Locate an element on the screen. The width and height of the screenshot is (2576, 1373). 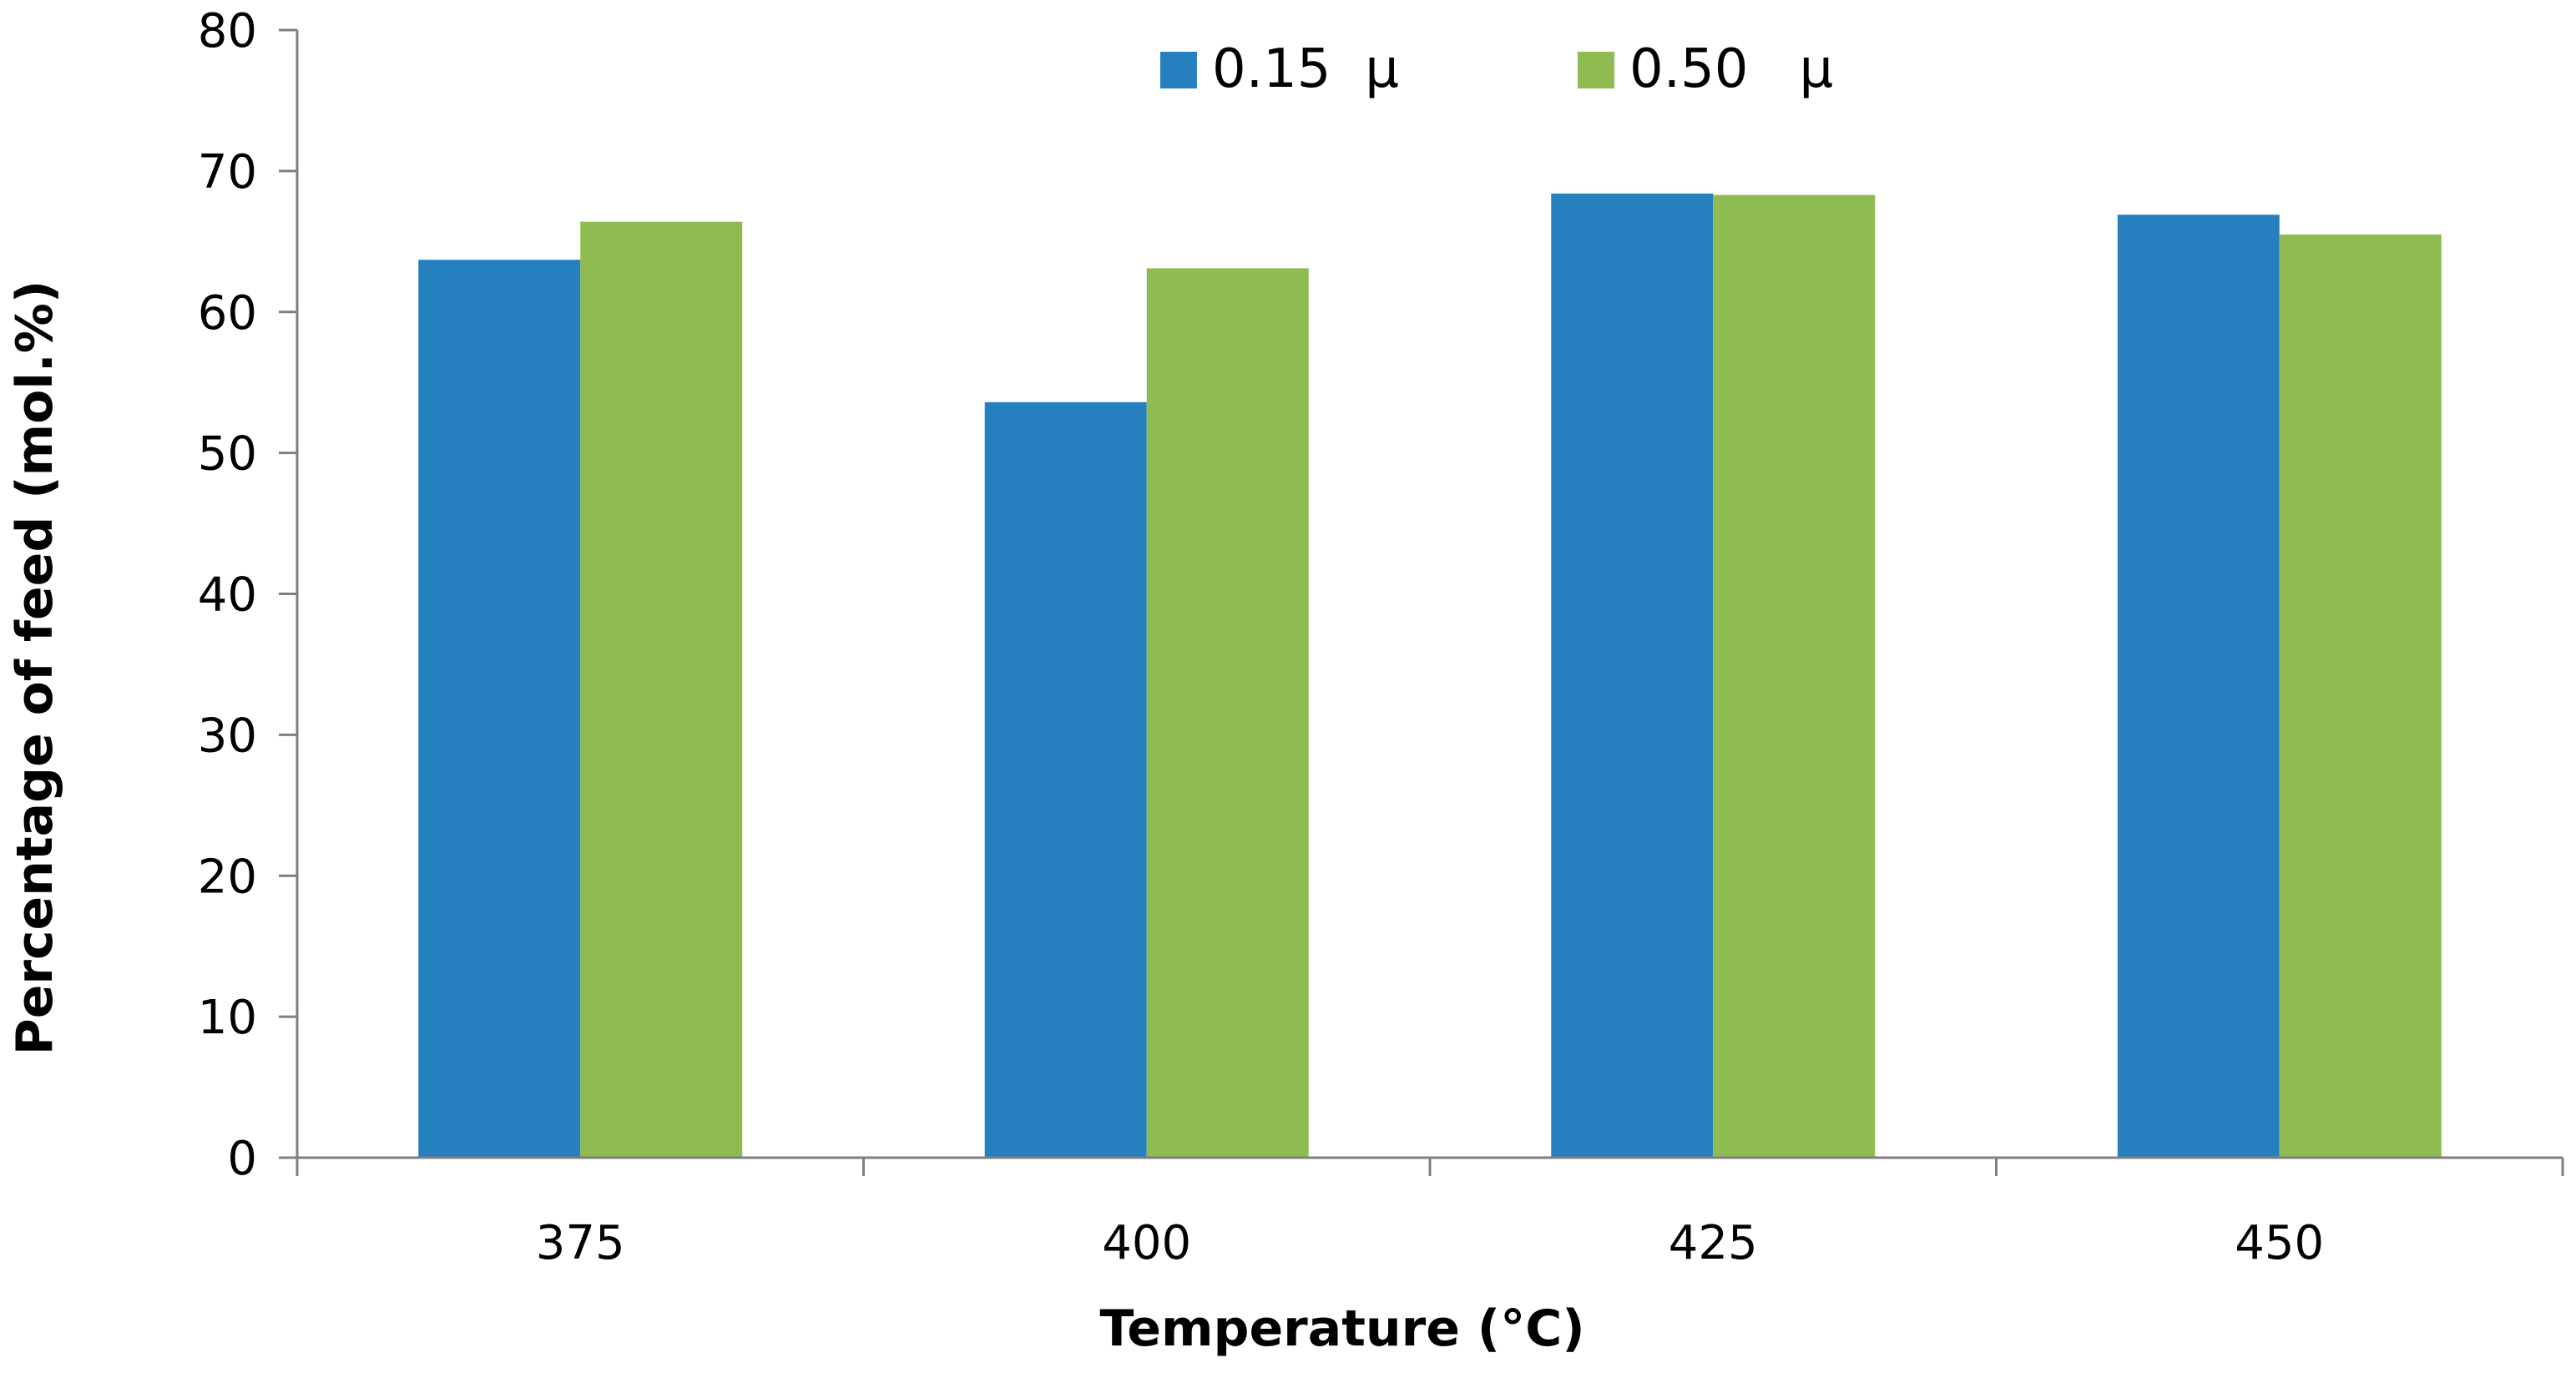
x-tick-label: 425 is located at coordinates (1714, 1243).